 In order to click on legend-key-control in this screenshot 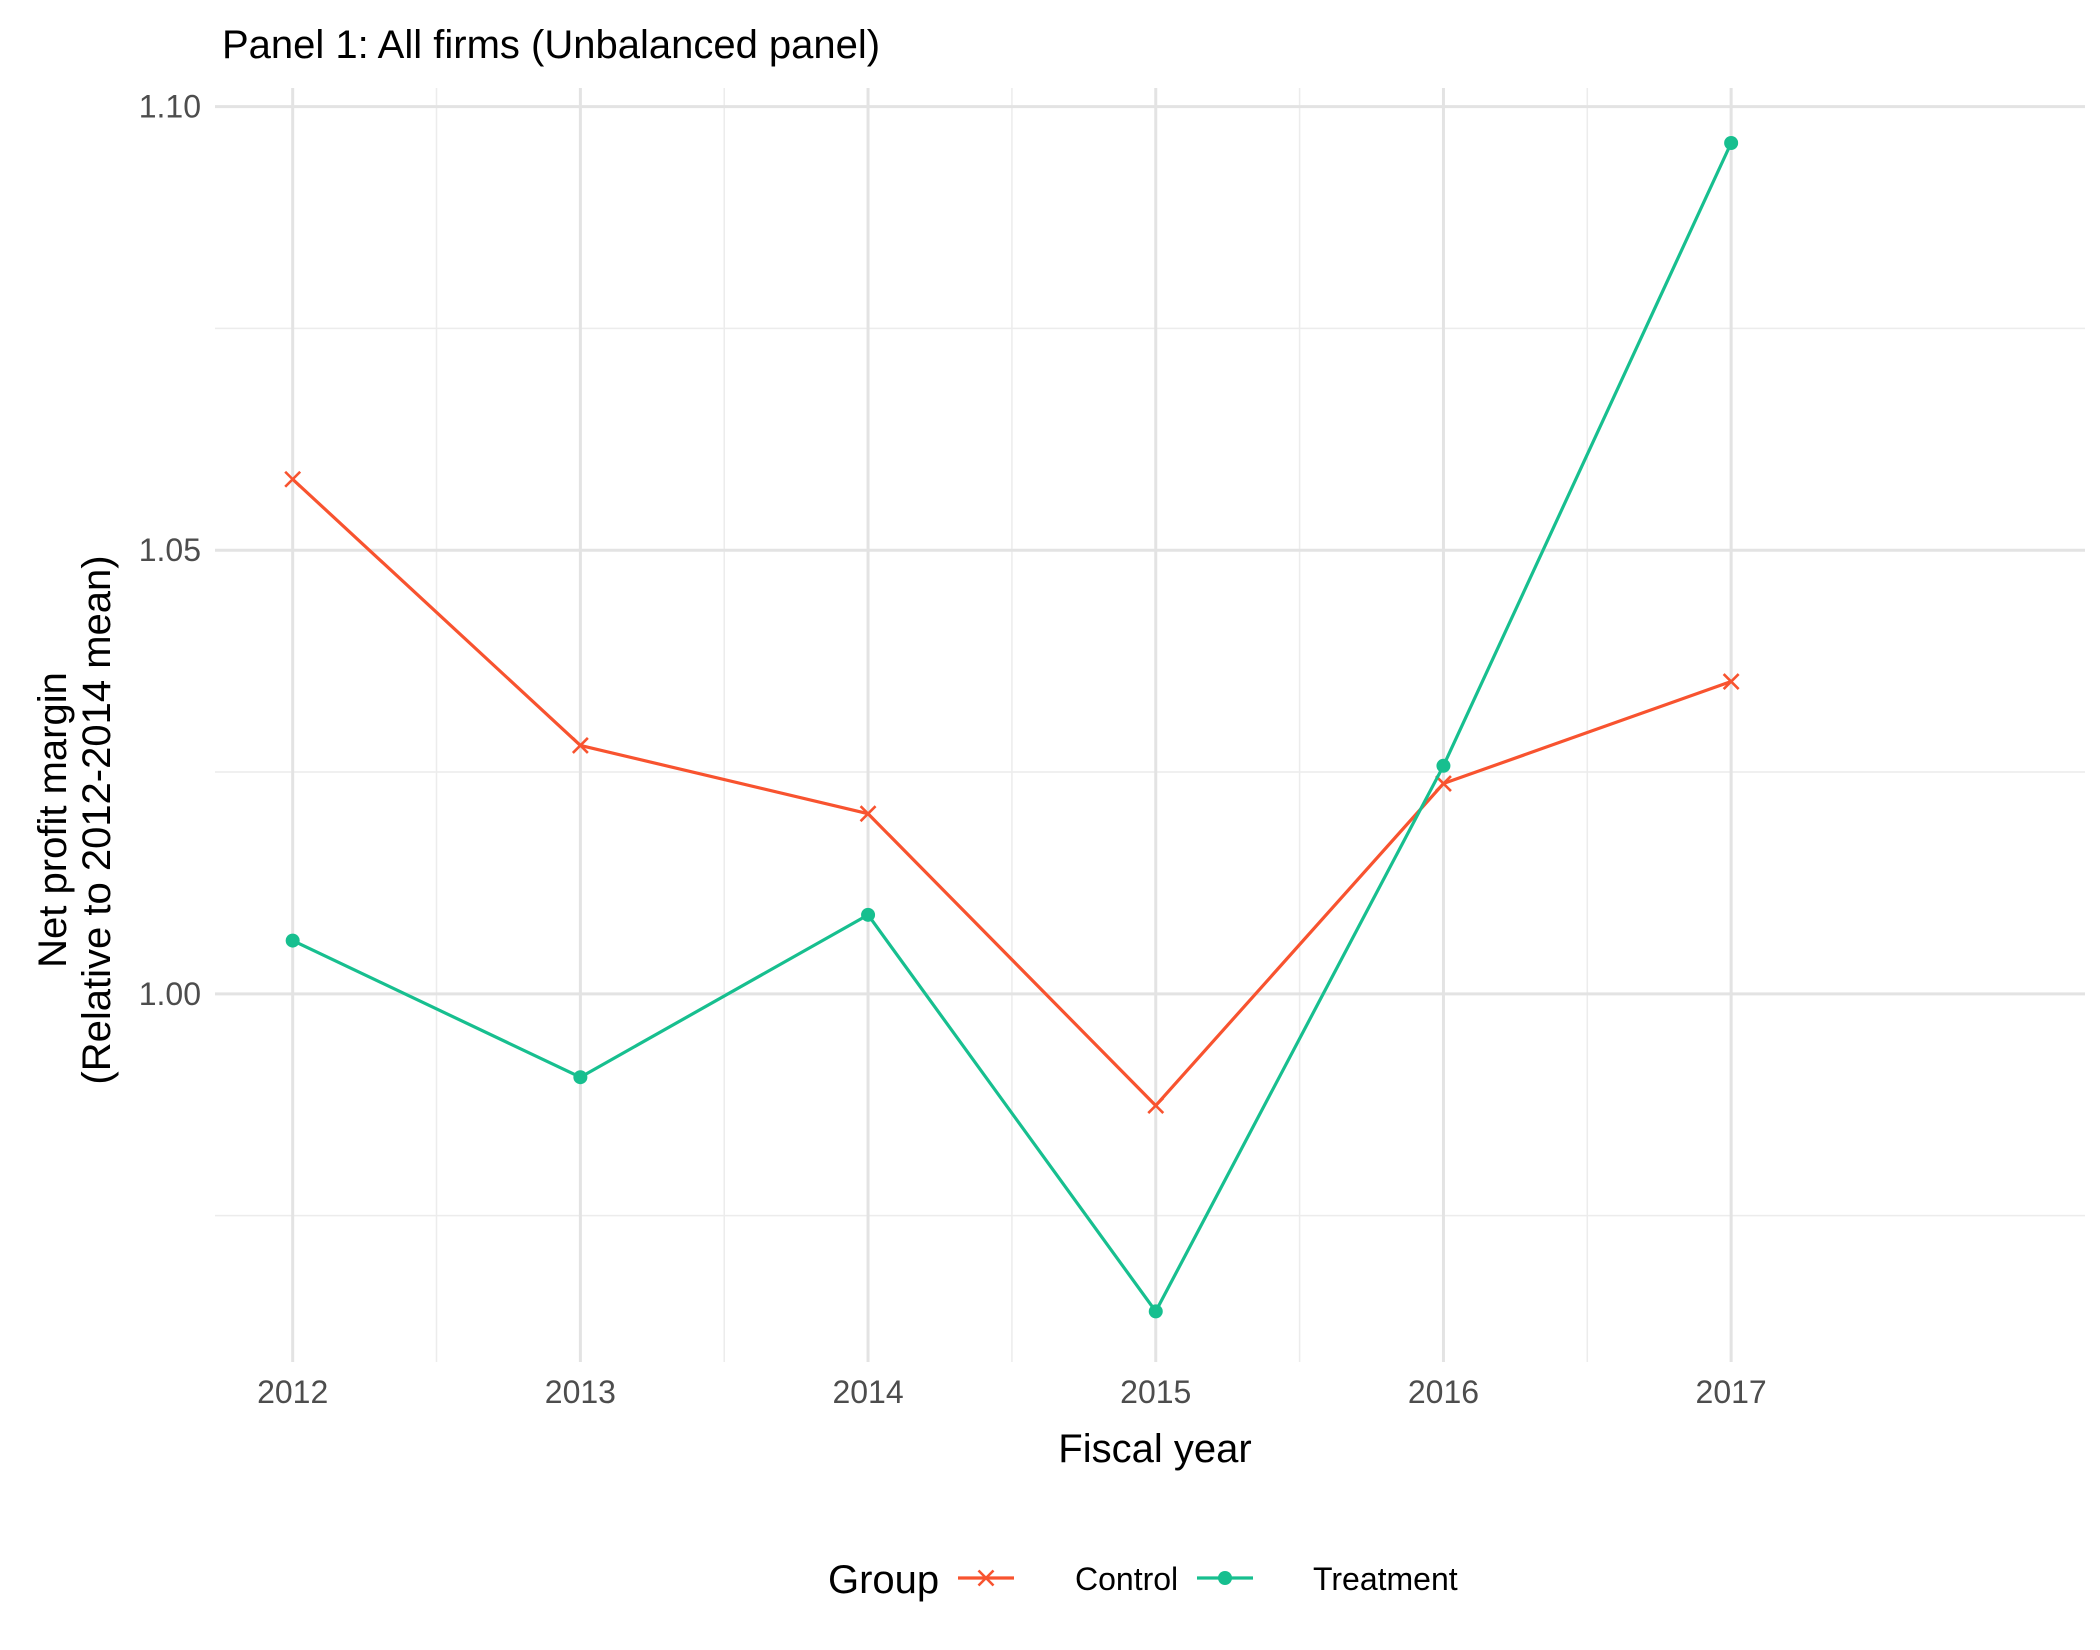, I will do `click(986, 1578)`.